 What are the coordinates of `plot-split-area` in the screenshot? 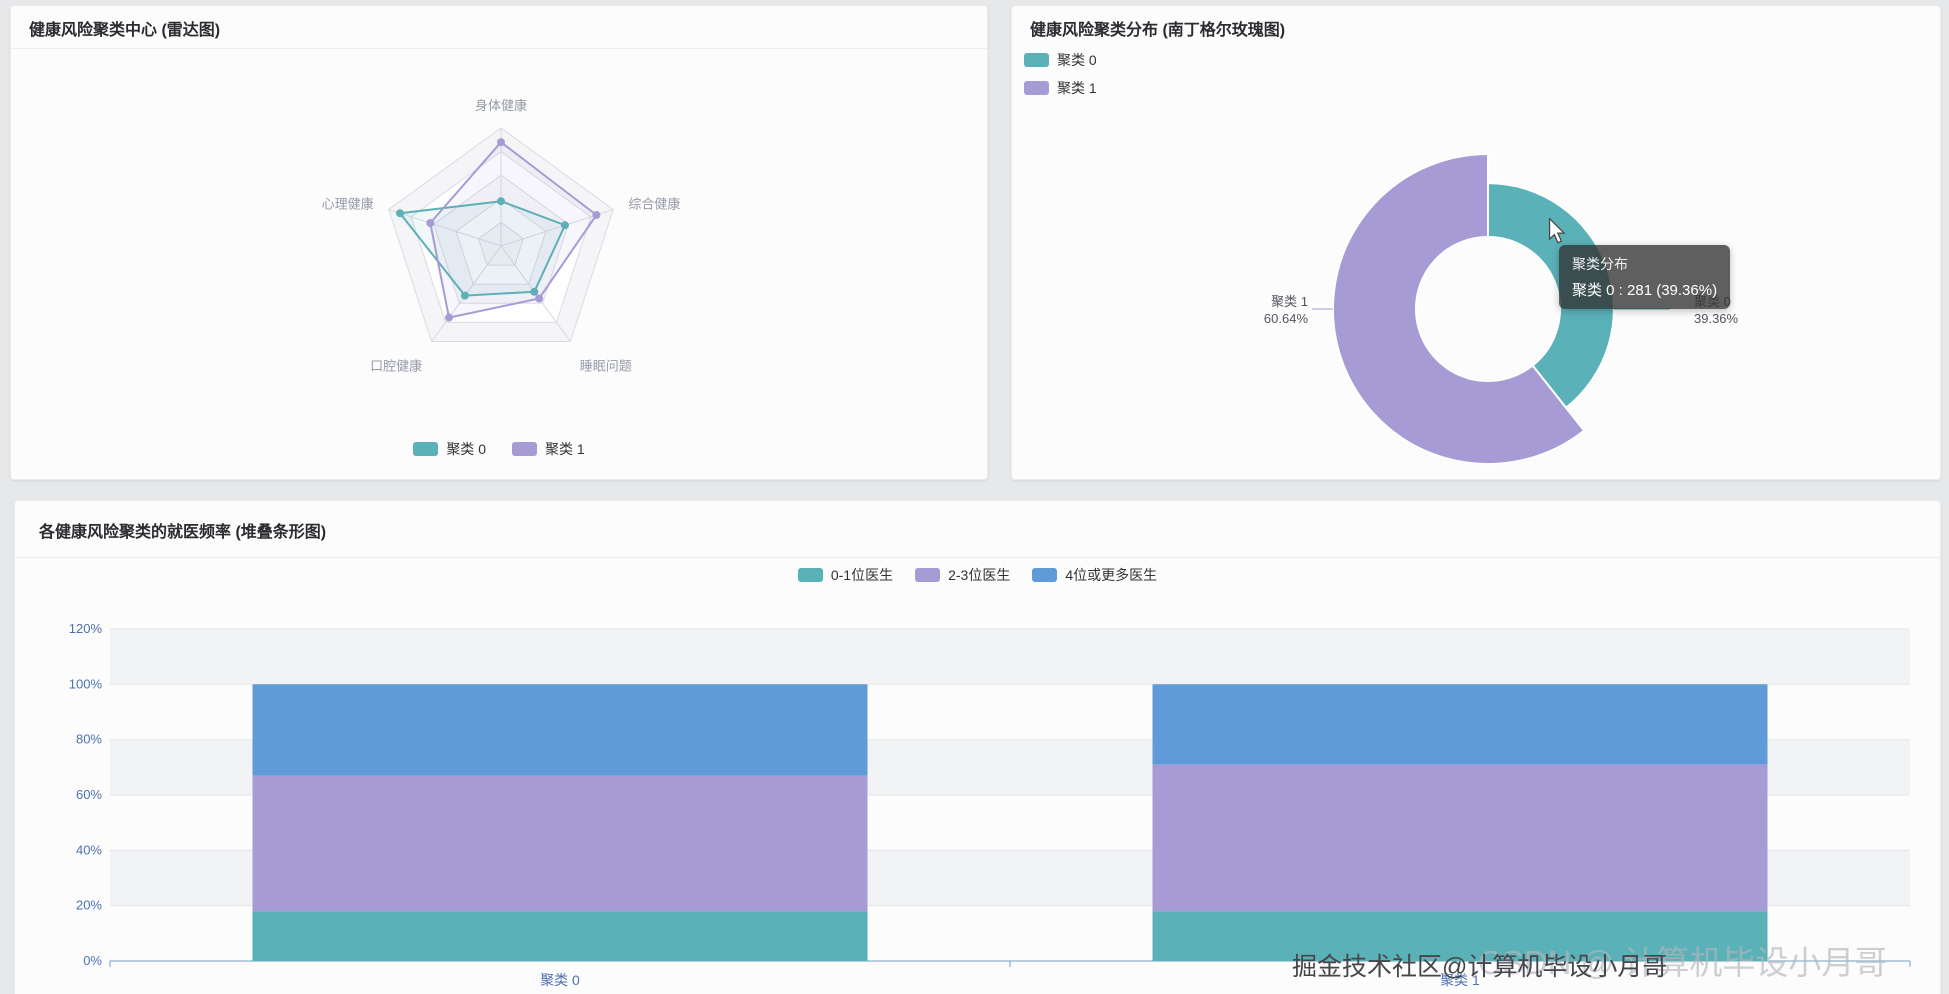 It's located at (1010, 657).